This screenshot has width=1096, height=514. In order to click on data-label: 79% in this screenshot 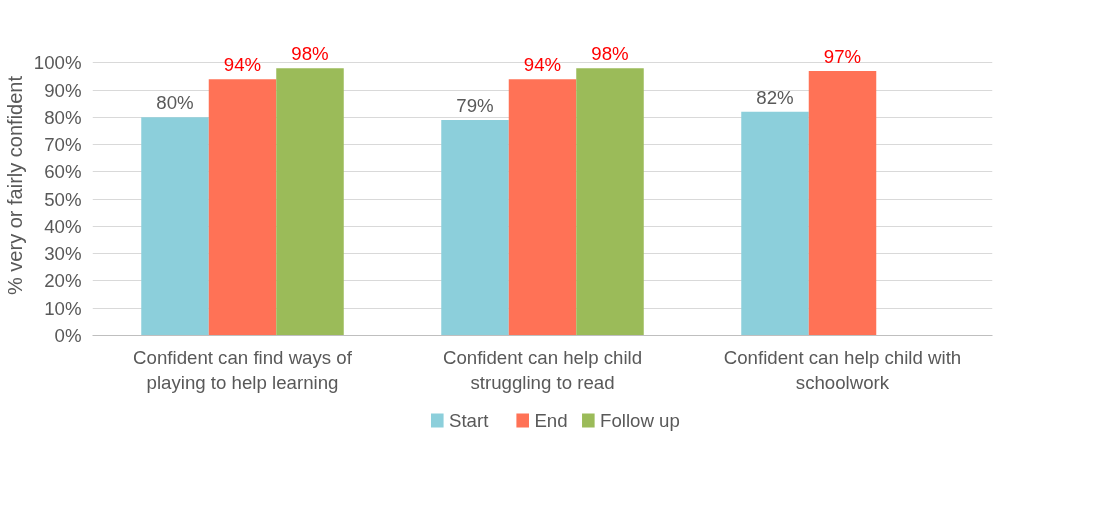, I will do `click(475, 106)`.